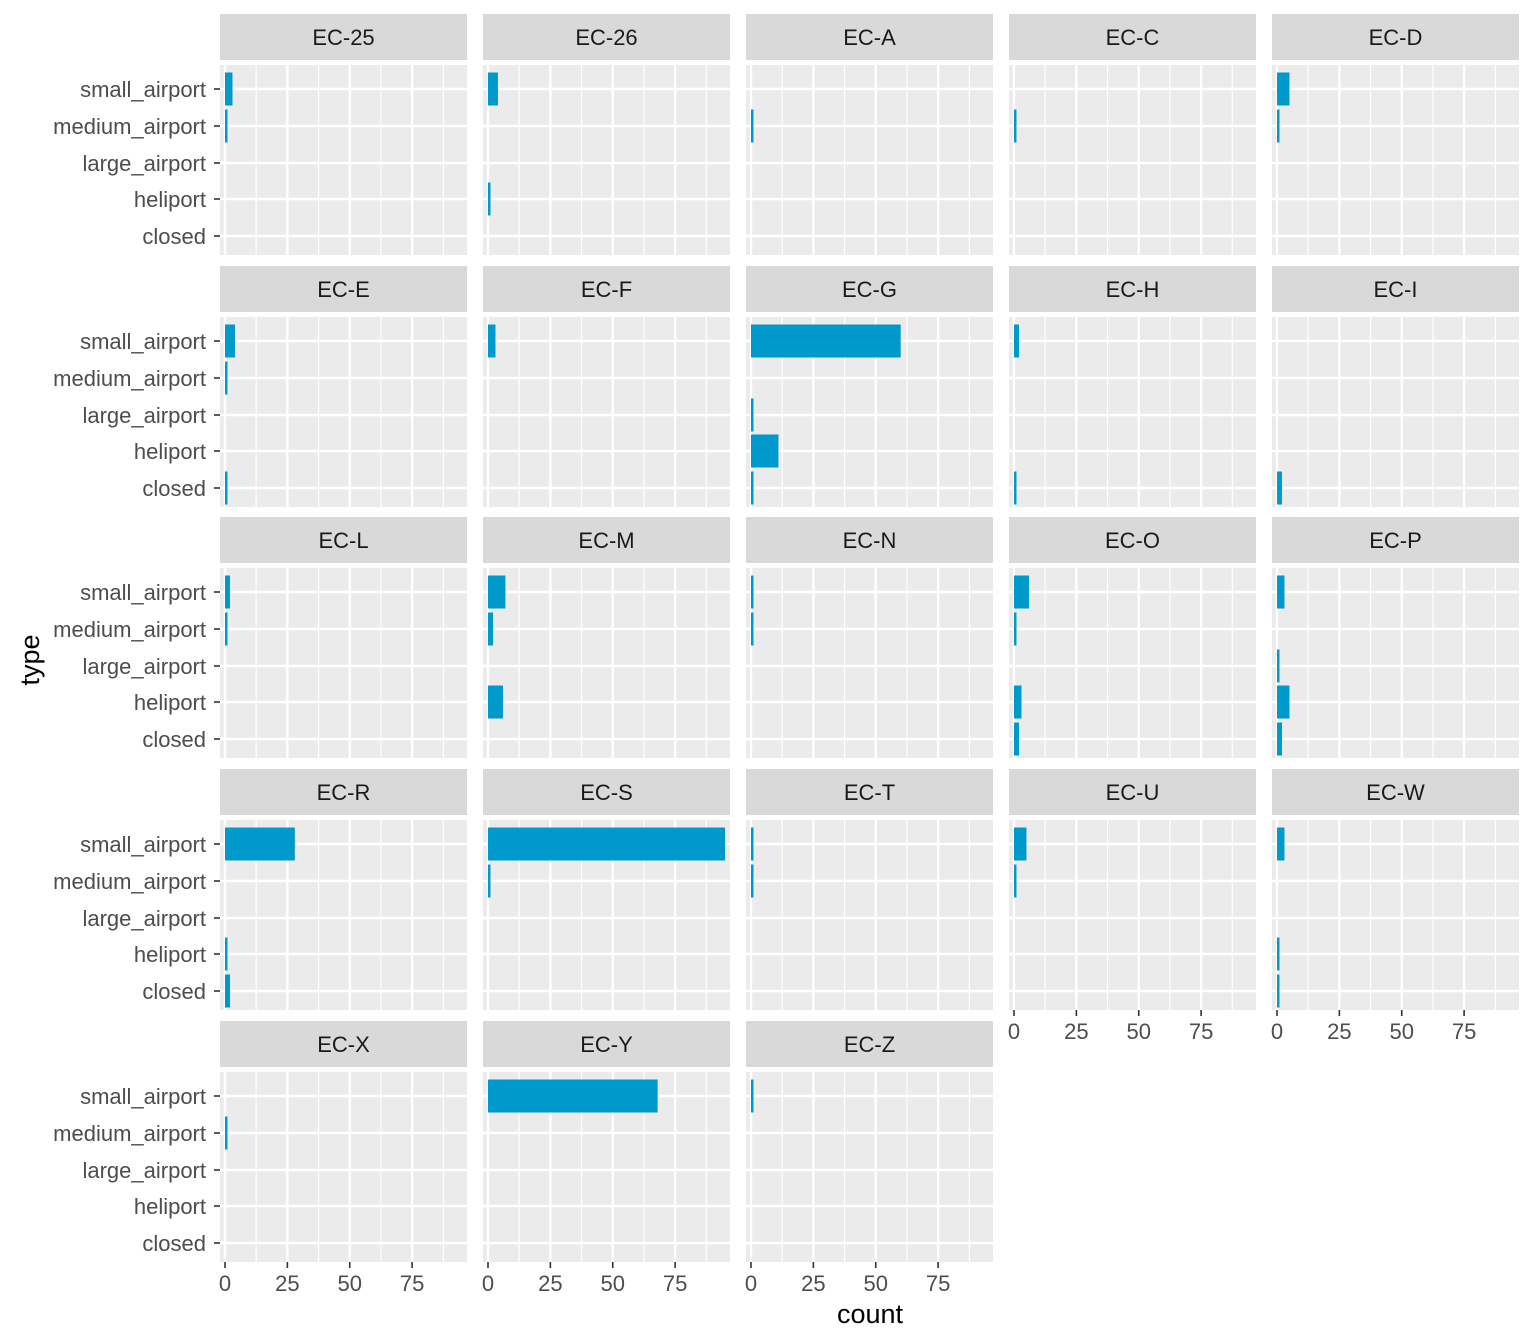  I want to click on facet-panel: EC-D, so click(1395, 134).